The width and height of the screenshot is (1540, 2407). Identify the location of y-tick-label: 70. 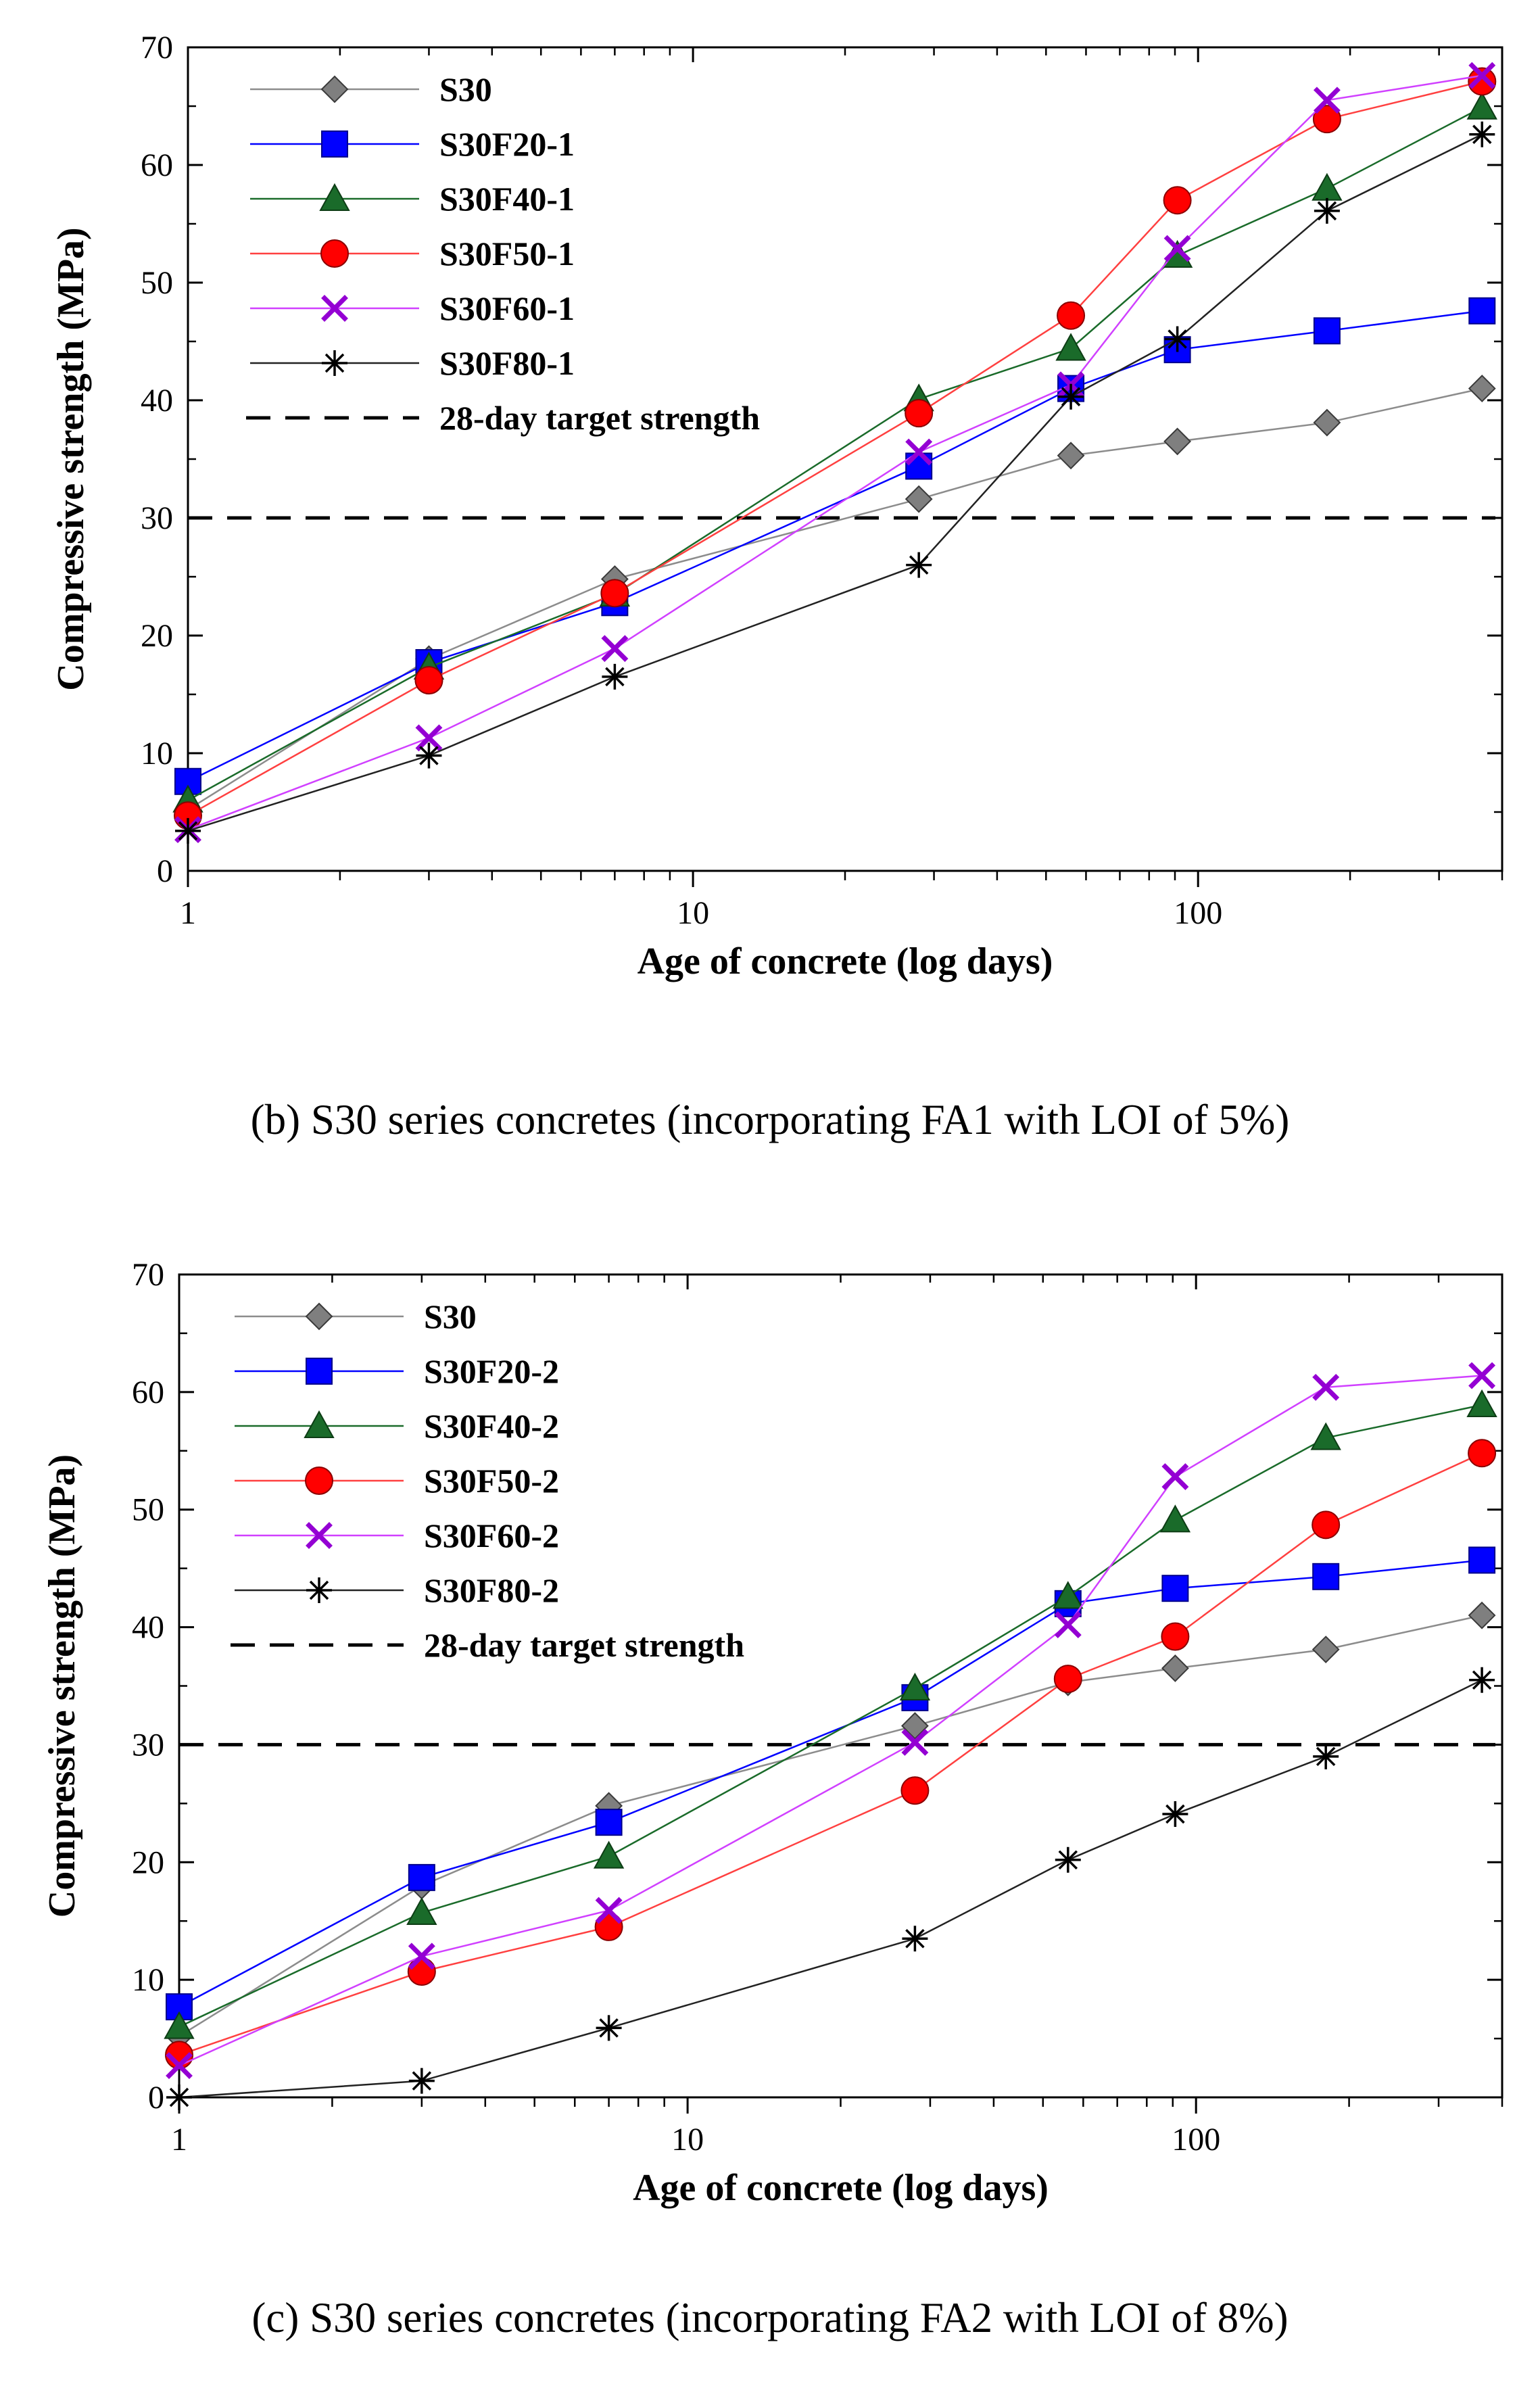
(157, 48).